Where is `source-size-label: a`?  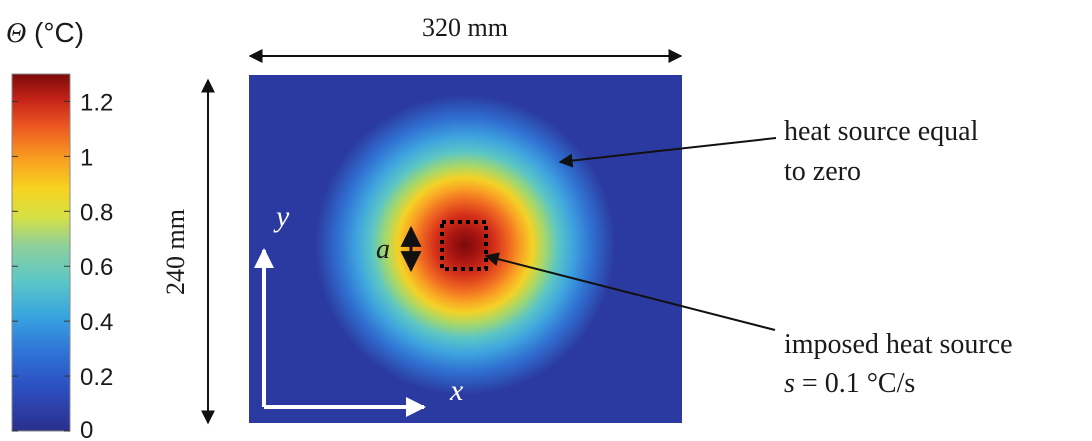 source-size-label: a is located at coordinates (383, 249).